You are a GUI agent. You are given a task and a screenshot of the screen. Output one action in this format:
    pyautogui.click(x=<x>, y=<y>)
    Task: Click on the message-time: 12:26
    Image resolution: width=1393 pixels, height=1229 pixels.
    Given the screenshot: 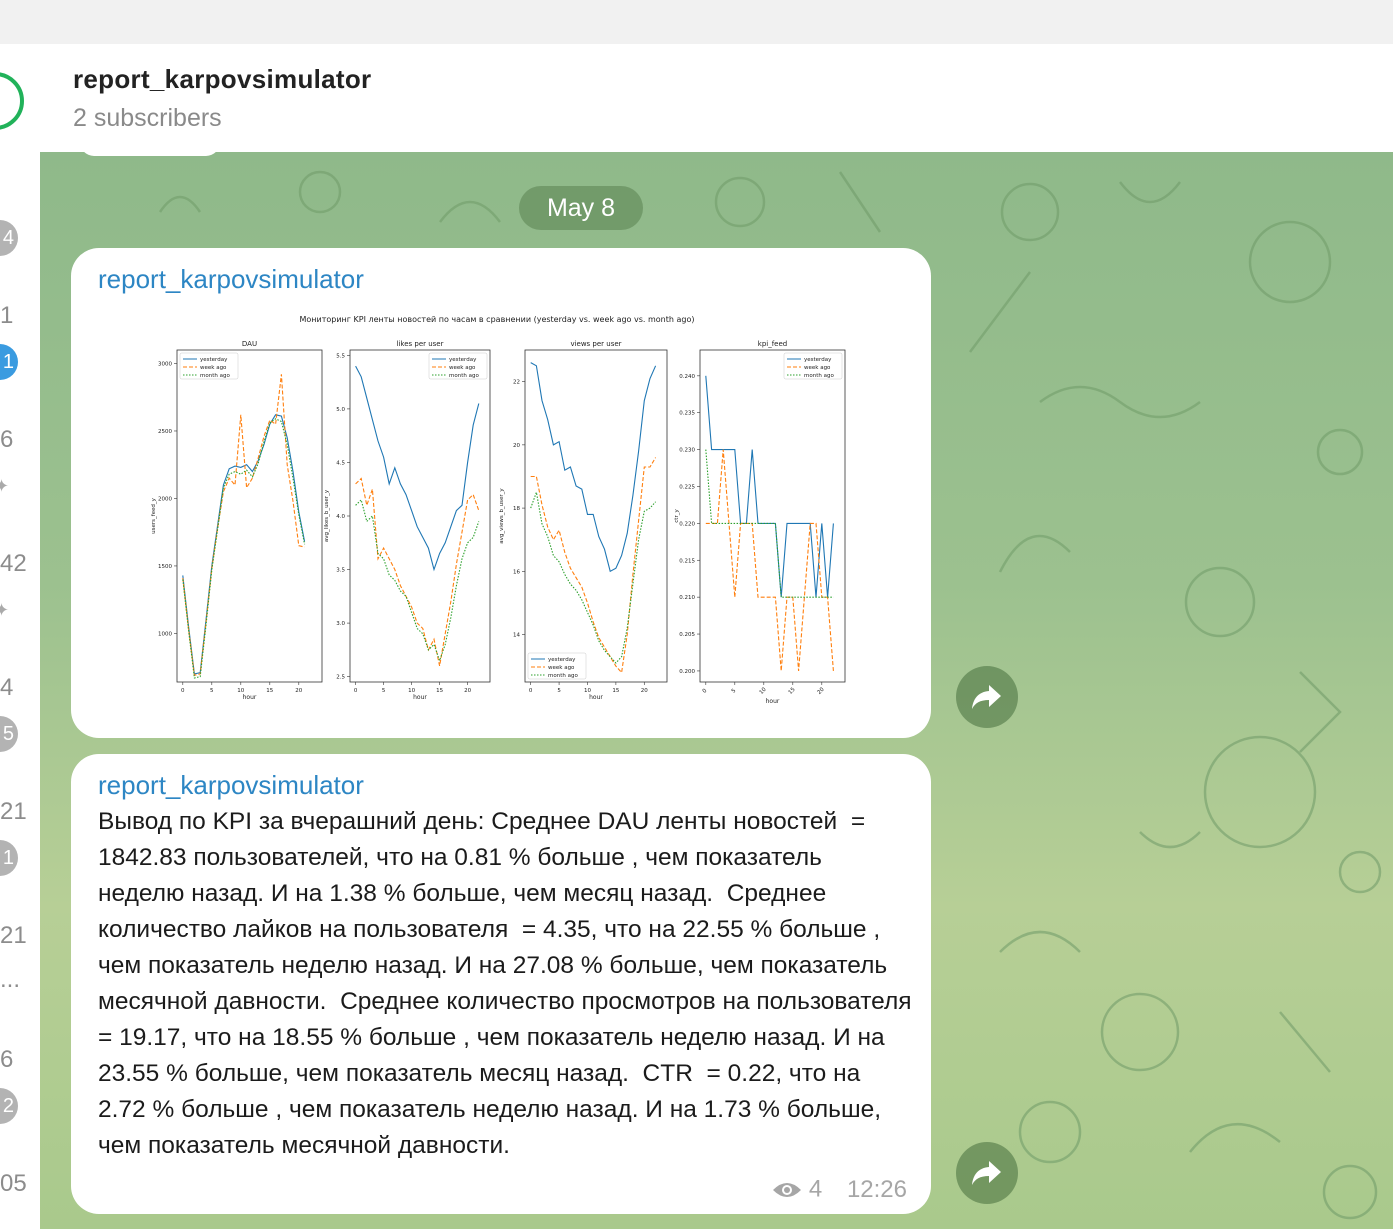 What is the action you would take?
    pyautogui.click(x=876, y=1189)
    